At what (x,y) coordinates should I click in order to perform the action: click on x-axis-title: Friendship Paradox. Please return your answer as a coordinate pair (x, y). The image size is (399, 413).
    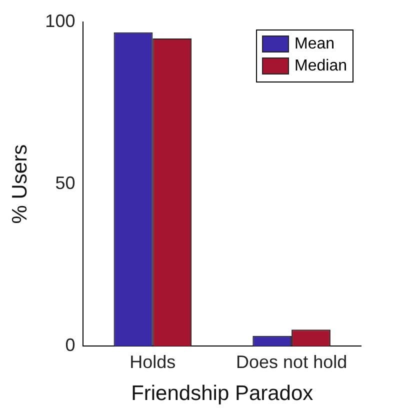
    Looking at the image, I should click on (222, 394).